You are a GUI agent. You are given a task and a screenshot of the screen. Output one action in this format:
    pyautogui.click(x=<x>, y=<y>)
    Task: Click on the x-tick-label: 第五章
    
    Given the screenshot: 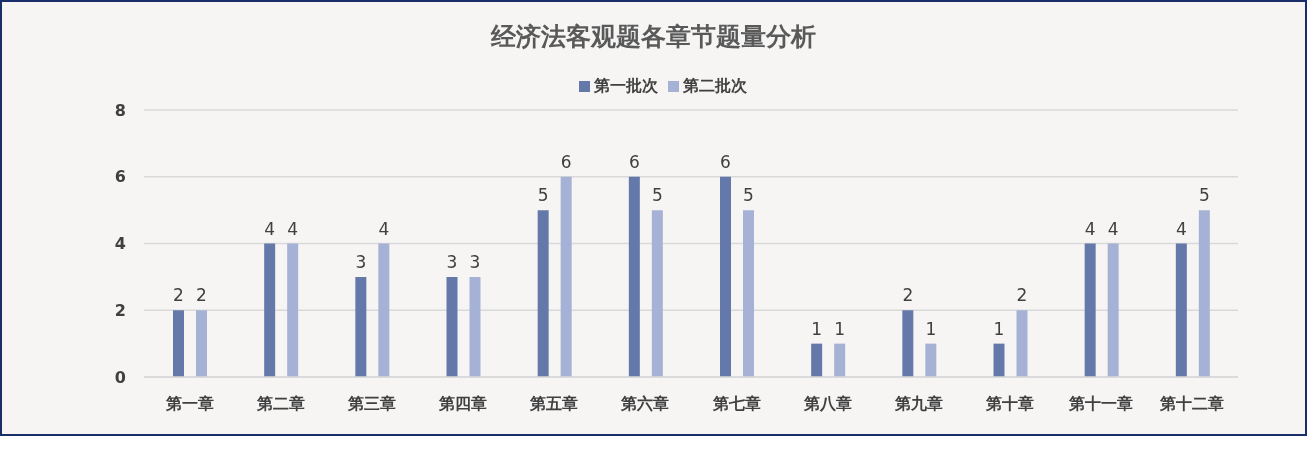 What is the action you would take?
    pyautogui.click(x=554, y=404)
    